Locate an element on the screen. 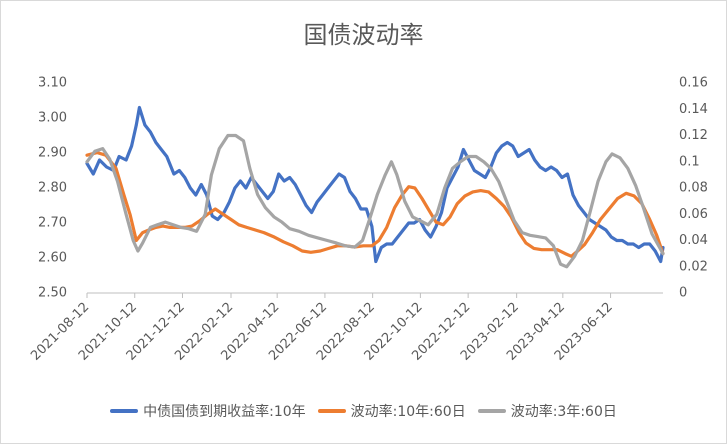 The width and height of the screenshot is (727, 444). legend-item: 波动率:3年:60日 is located at coordinates (547, 411).